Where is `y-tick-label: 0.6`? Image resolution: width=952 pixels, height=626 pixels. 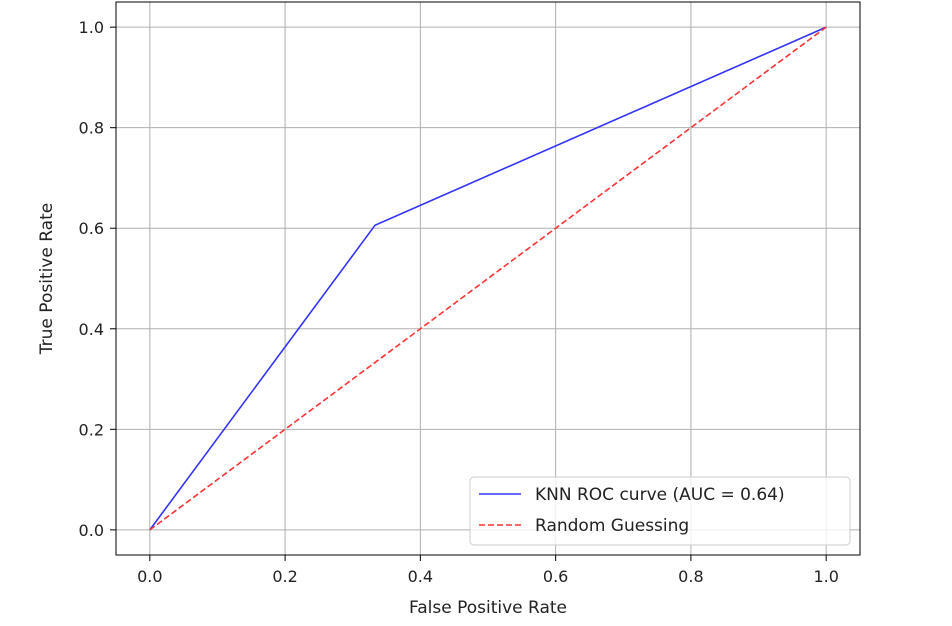 y-tick-label: 0.6 is located at coordinates (91, 228).